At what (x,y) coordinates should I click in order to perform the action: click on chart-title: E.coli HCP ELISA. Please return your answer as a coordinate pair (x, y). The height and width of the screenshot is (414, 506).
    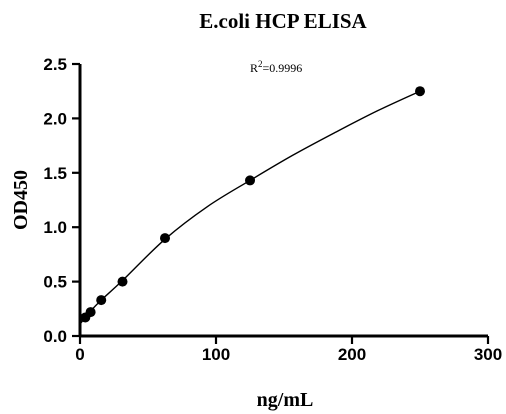
    Looking at the image, I should click on (283, 21).